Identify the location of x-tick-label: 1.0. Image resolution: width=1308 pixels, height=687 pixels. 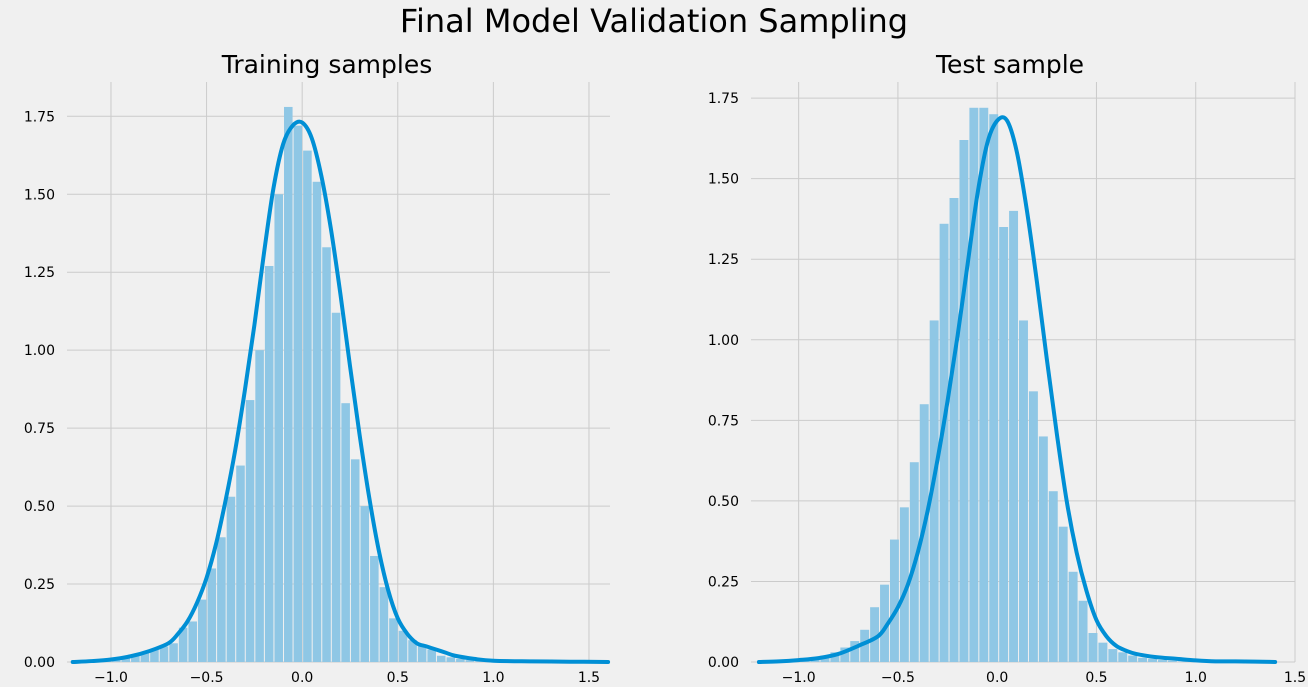
(493, 678).